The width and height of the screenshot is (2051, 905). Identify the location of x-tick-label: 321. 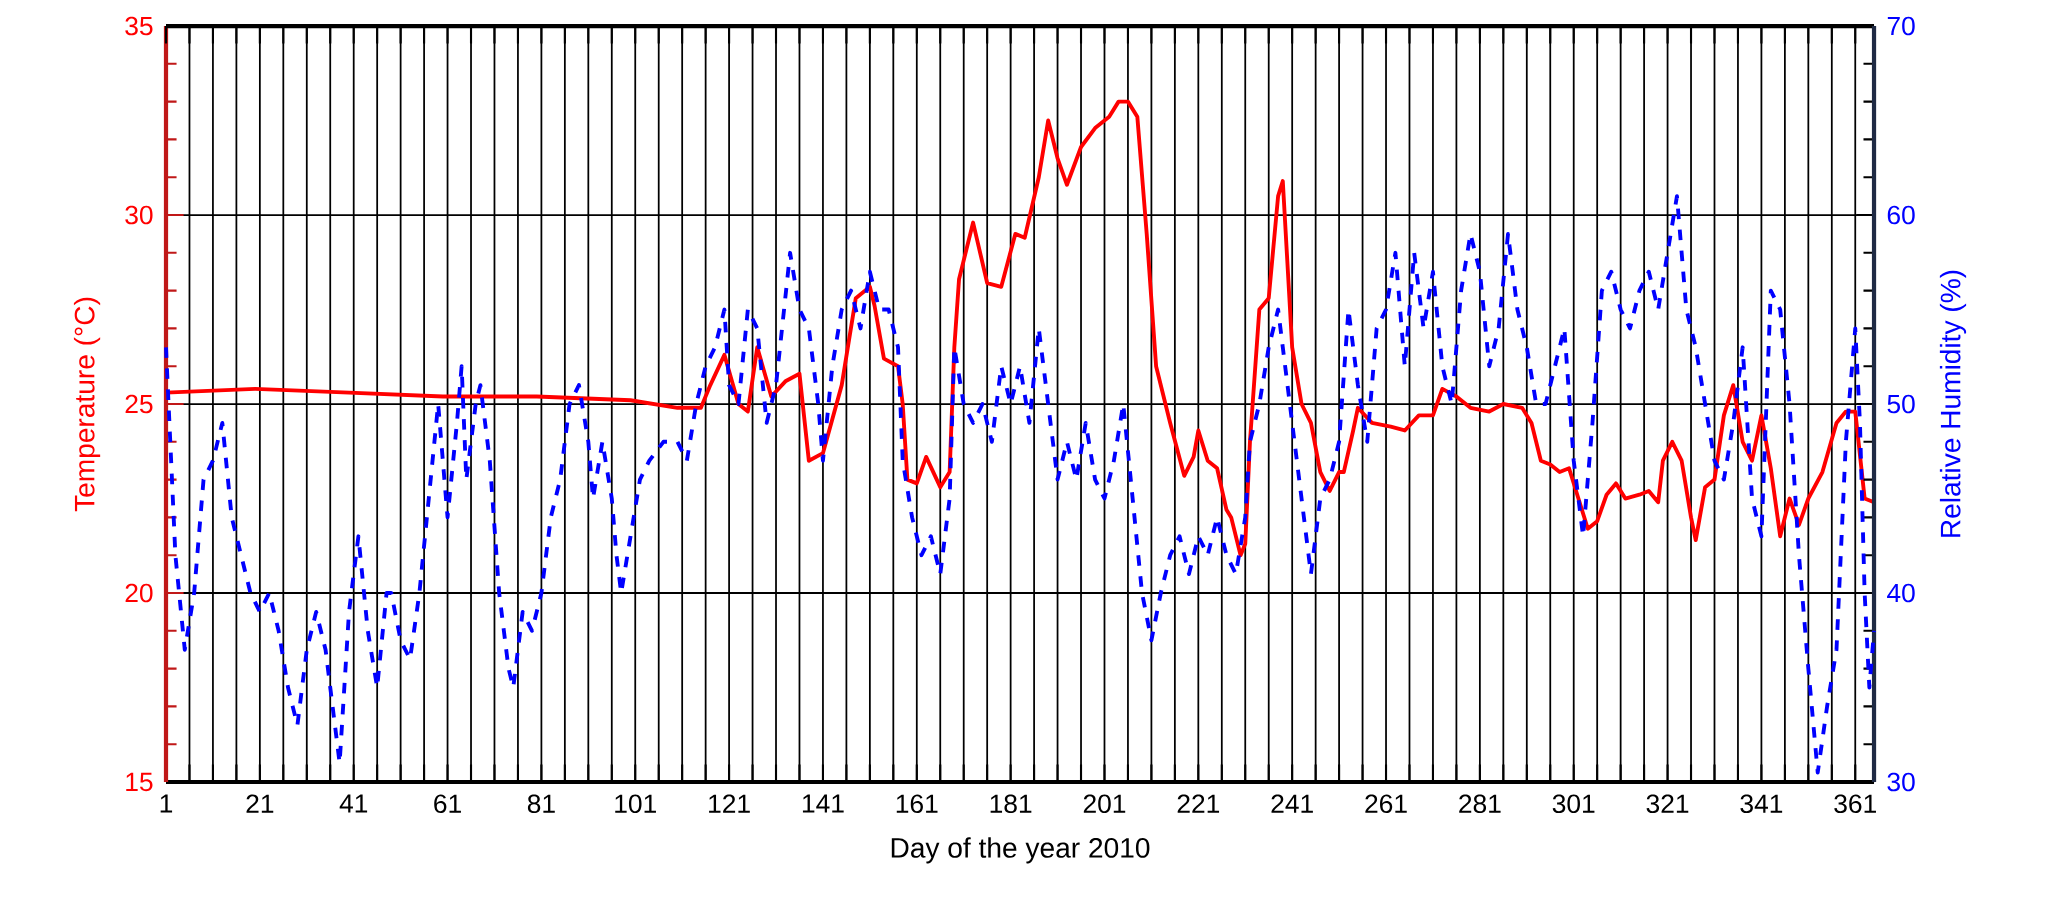
(1667, 804).